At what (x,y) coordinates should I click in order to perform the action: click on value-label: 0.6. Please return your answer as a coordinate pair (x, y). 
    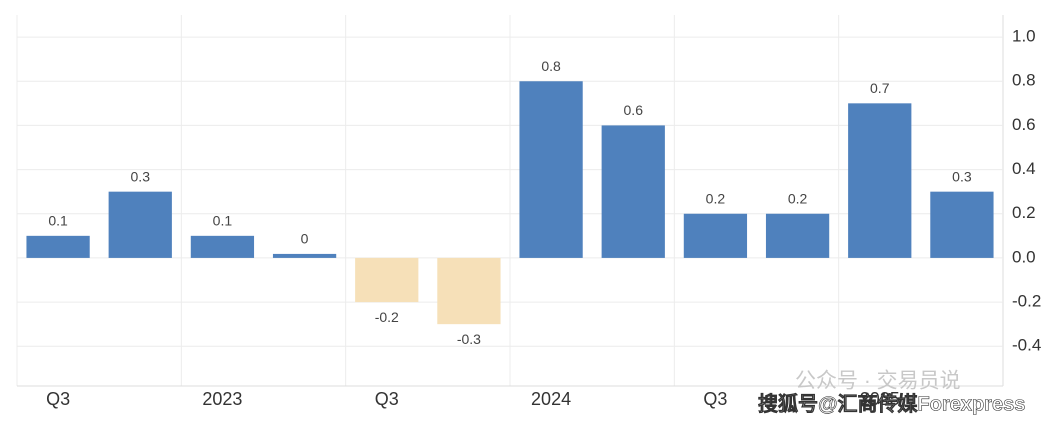
    Looking at the image, I should click on (634, 110).